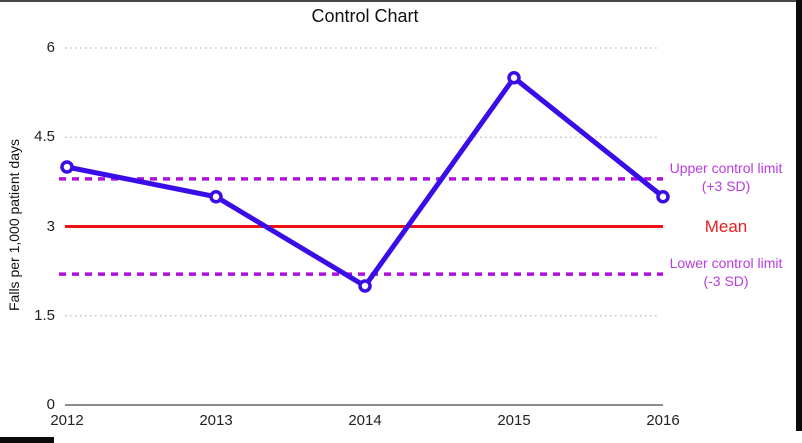 The image size is (802, 443). Describe the element at coordinates (50, 47) in the screenshot. I see `y-tick-label: 6` at that location.